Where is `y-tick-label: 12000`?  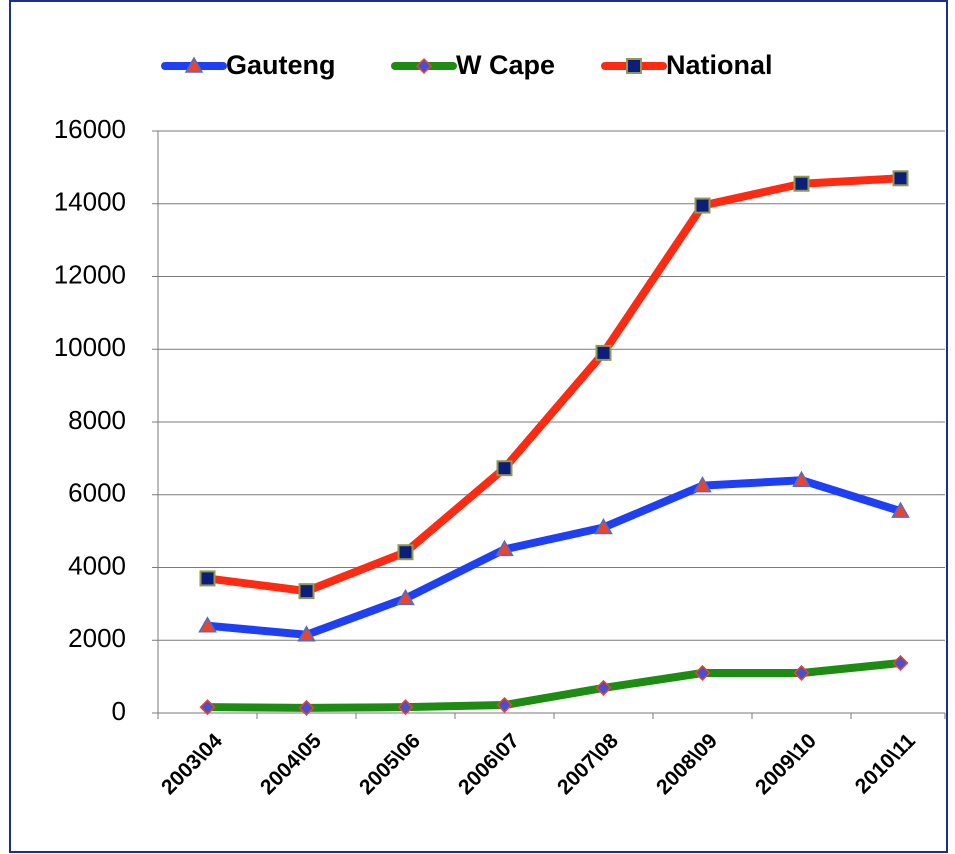 y-tick-label: 12000 is located at coordinates (90, 274).